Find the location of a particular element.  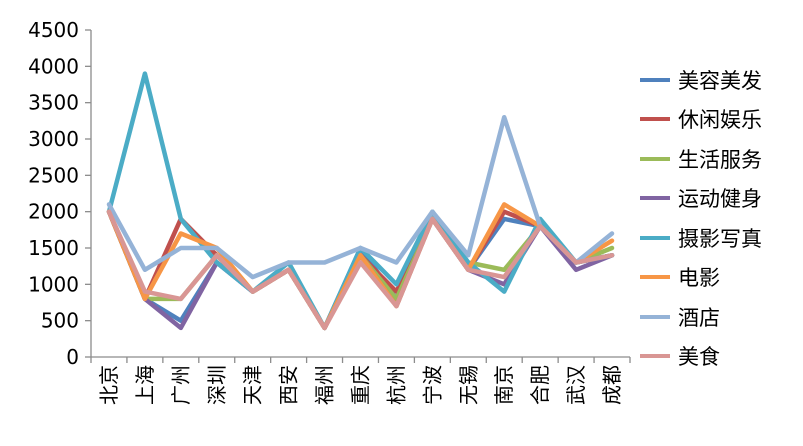

legend-label: 休闲娱乐 is located at coordinates (720, 120).